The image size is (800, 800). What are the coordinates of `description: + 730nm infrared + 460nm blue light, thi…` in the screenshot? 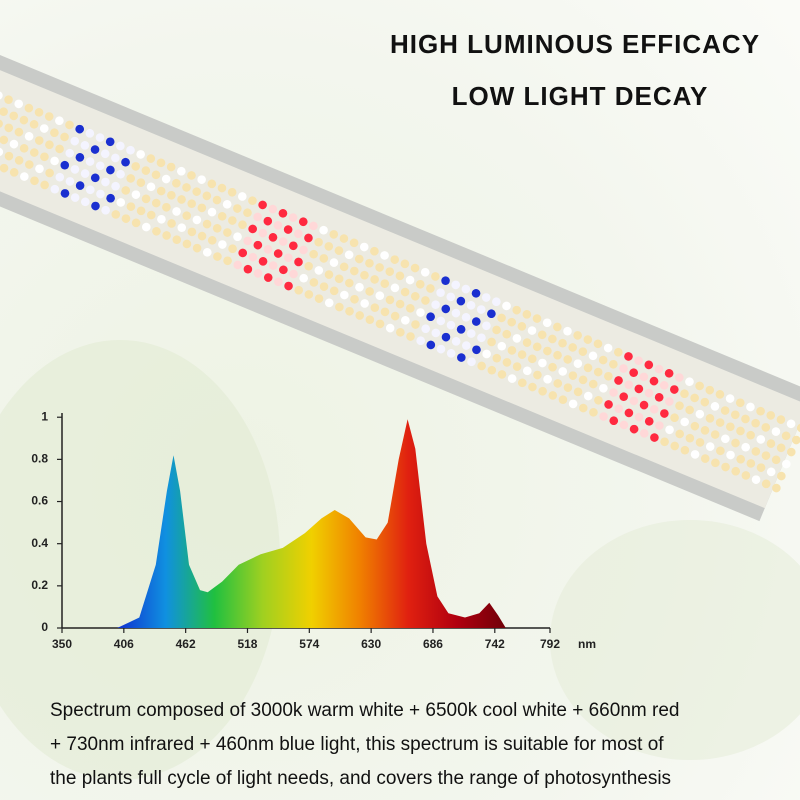 It's located at (357, 744).